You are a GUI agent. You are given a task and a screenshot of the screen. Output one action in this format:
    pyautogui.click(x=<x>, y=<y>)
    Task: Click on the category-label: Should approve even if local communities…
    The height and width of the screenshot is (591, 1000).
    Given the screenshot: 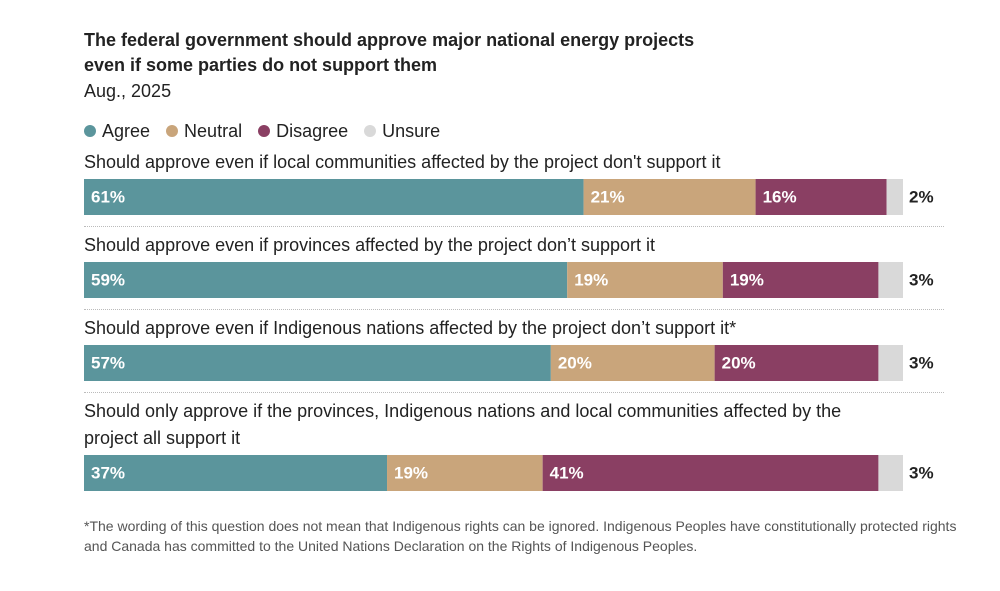 What is the action you would take?
    pyautogui.click(x=402, y=162)
    